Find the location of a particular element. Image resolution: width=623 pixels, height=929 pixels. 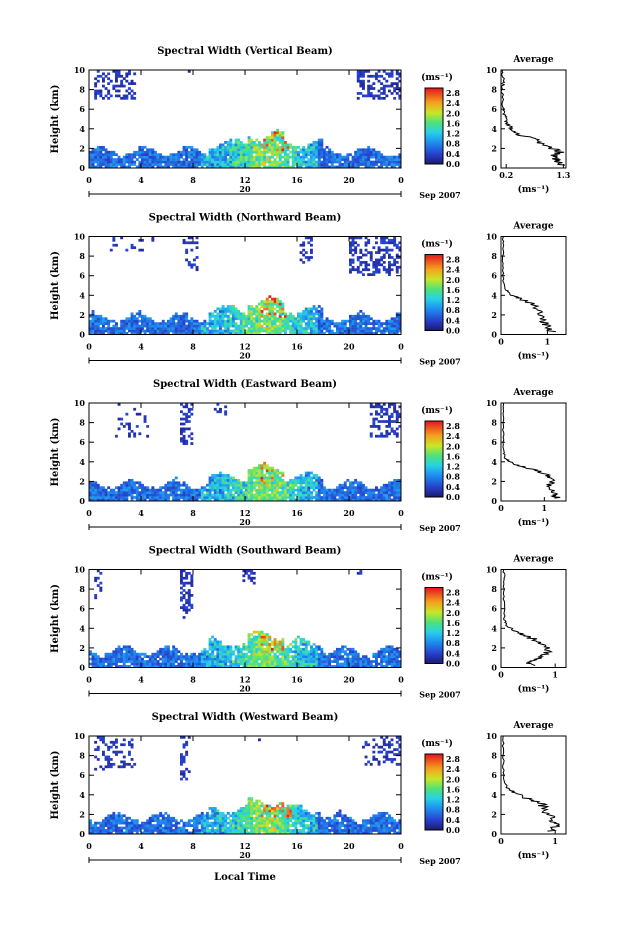

colorbar-tick-label: 0.0 is located at coordinates (453, 497).